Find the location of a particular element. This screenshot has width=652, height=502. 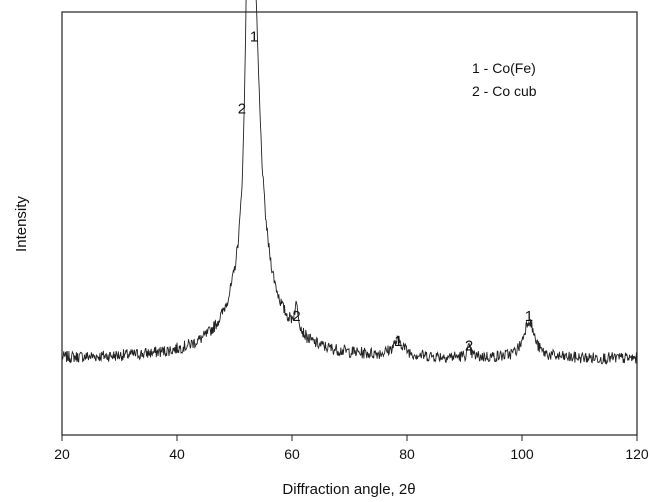

x-axis-label: Diffraction angle, 2θ is located at coordinates (348, 489).